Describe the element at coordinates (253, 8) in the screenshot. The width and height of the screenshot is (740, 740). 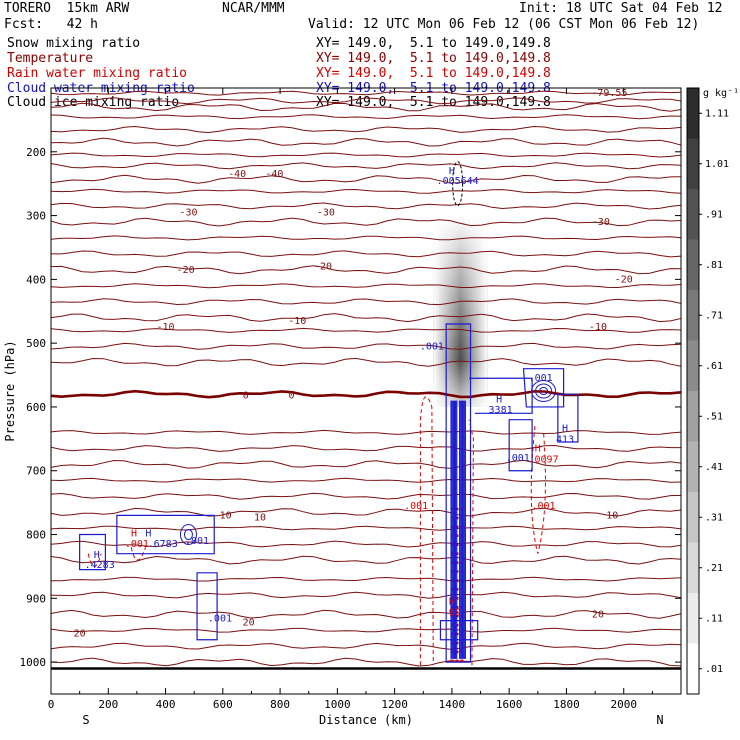
I see `center-title: NCAR/MMM` at that location.